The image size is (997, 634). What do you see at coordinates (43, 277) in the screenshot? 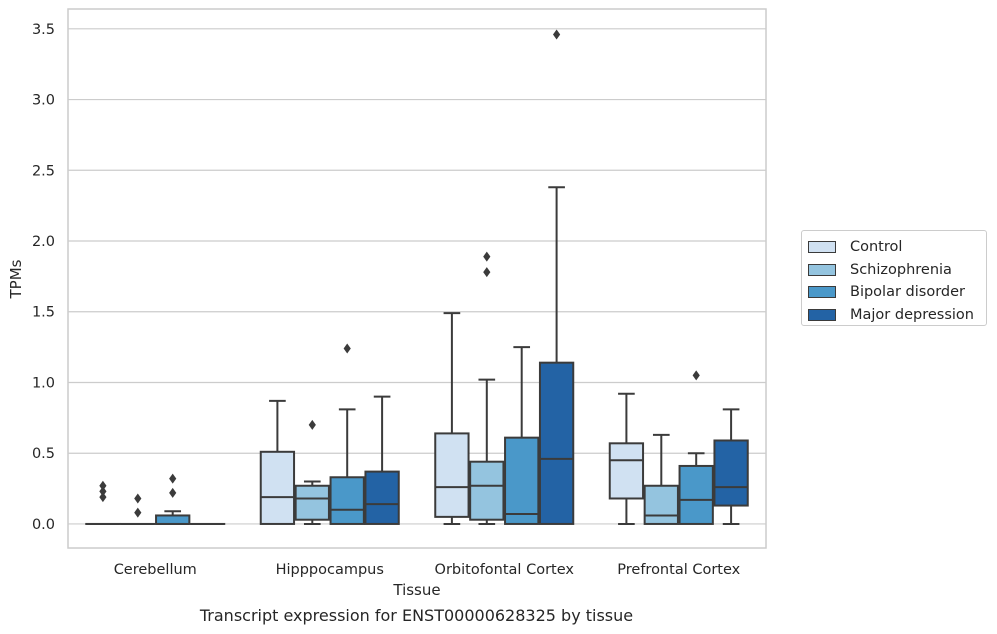
I see `y-axis-ticks: 0.0 0.5 1.0 1.5 2.0 2.5 3.0 3.5` at bounding box center [43, 277].